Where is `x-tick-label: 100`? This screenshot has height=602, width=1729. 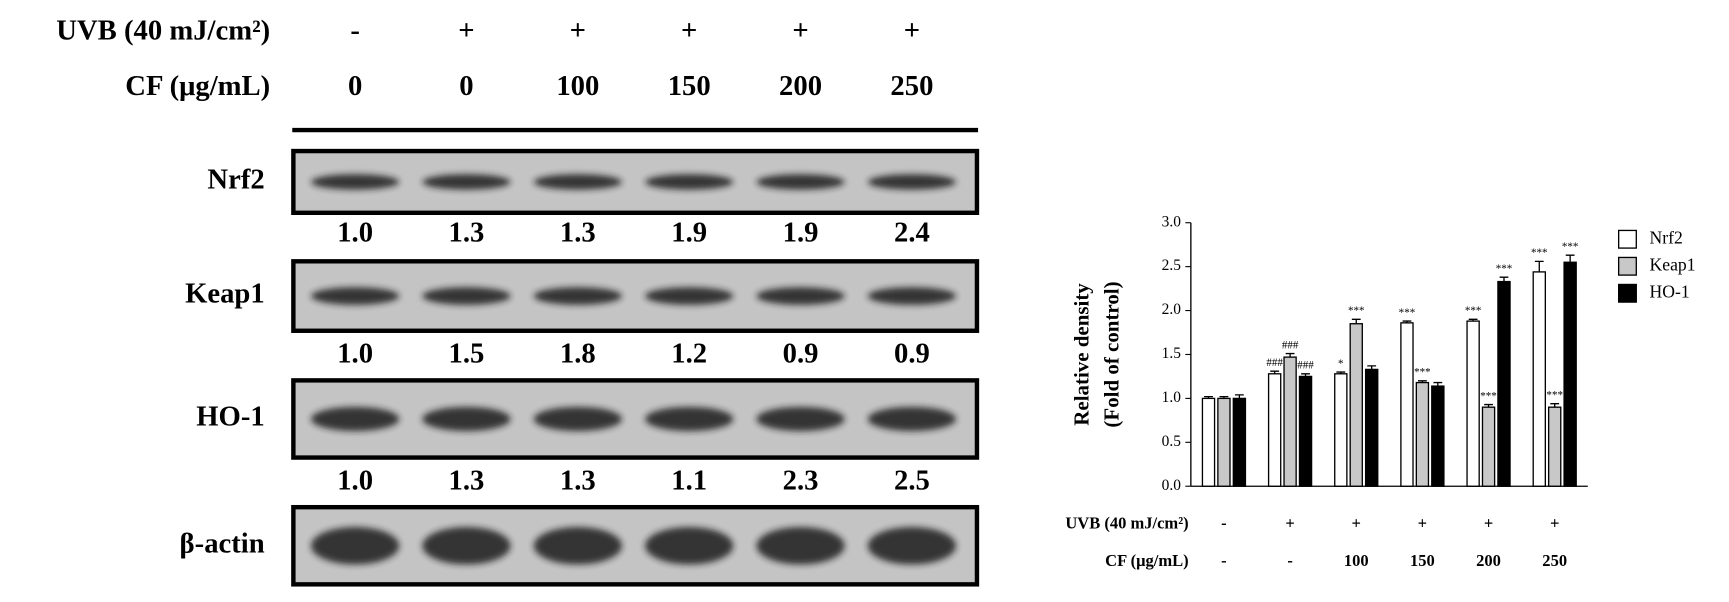 x-tick-label: 100 is located at coordinates (1356, 560).